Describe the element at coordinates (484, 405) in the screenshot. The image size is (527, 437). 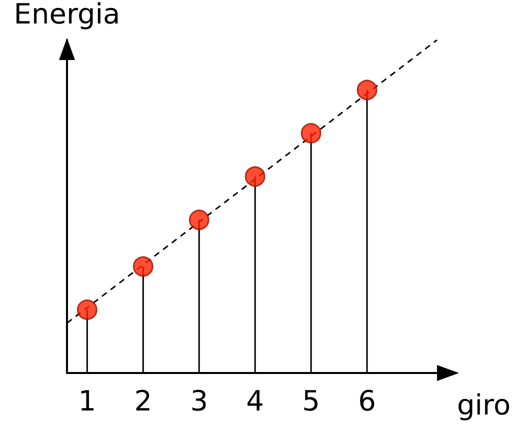
I see `x-axis-title: giro` at that location.